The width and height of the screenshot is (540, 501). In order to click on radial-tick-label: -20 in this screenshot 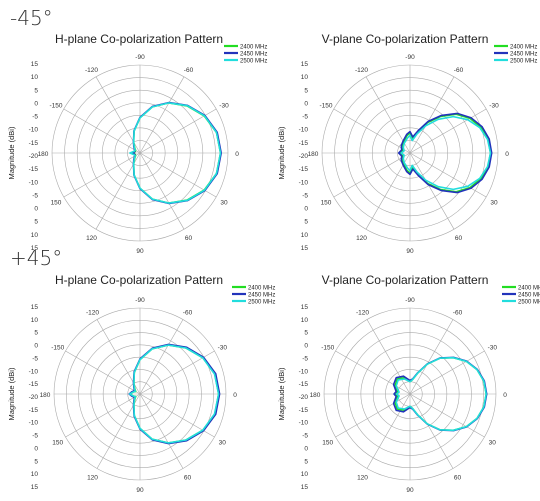, I will do `click(304, 397)`.